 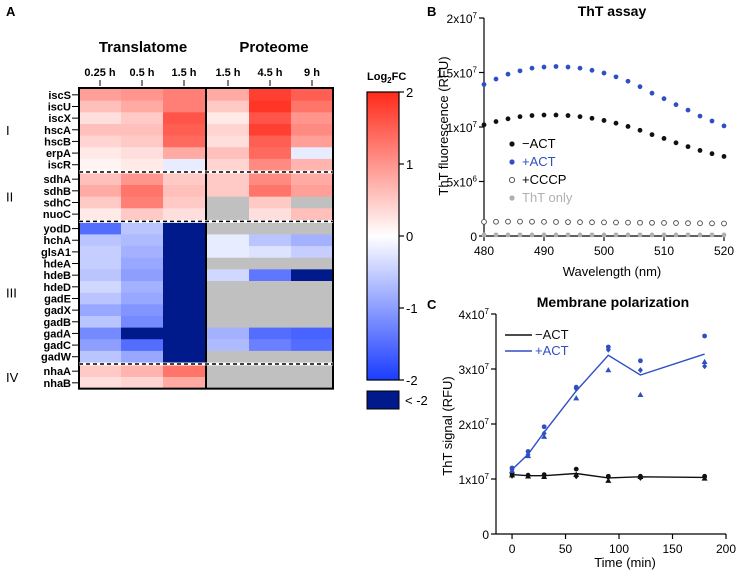 What do you see at coordinates (141, 73) in the screenshot?
I see `column-label: 0.5 h` at bounding box center [141, 73].